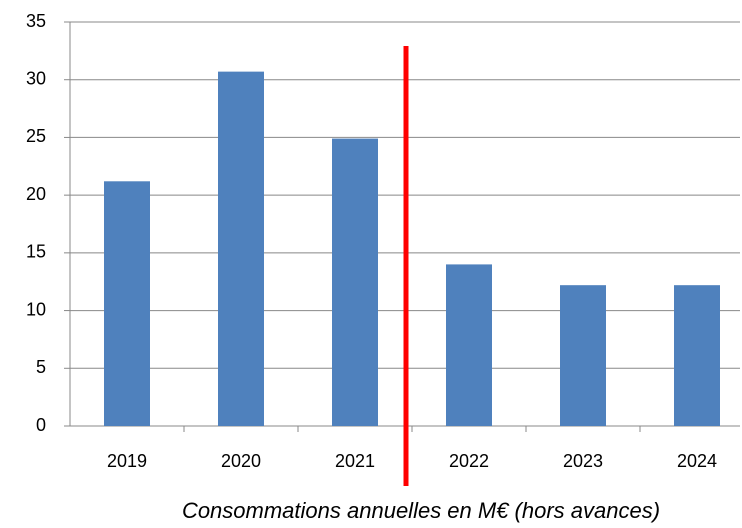  What do you see at coordinates (36, 252) in the screenshot?
I see `y-tick-label: 15` at bounding box center [36, 252].